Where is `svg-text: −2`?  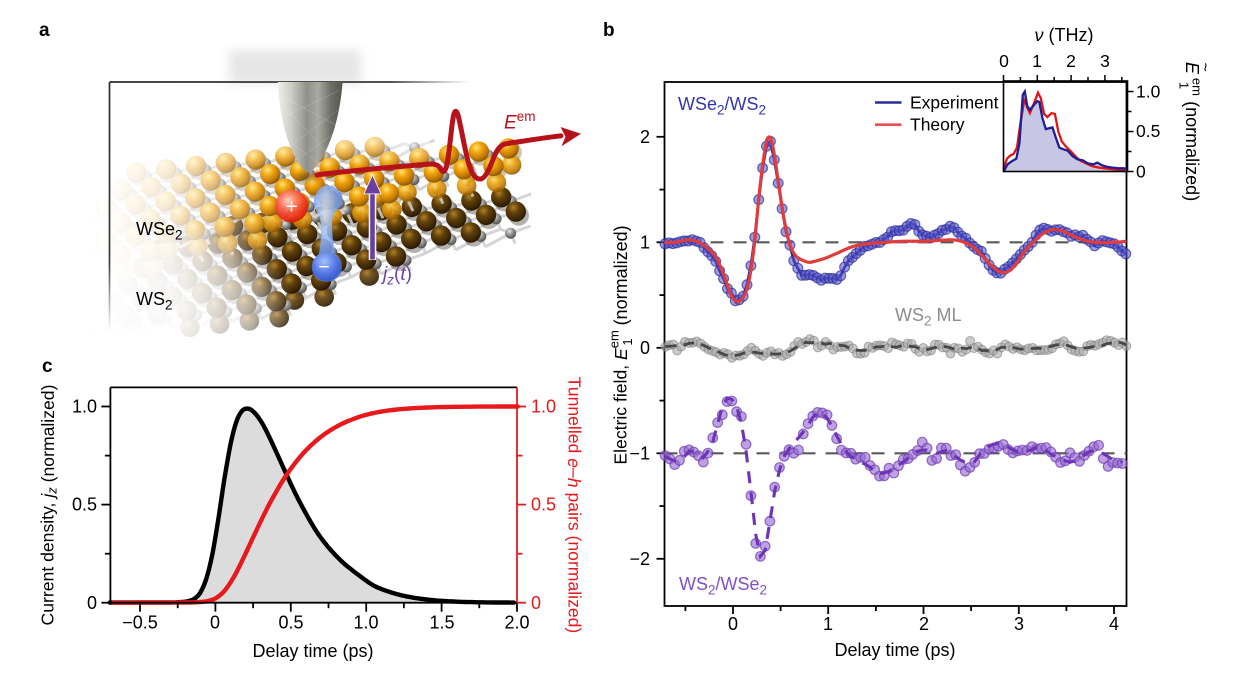
svg-text: −2 is located at coordinates (639, 559).